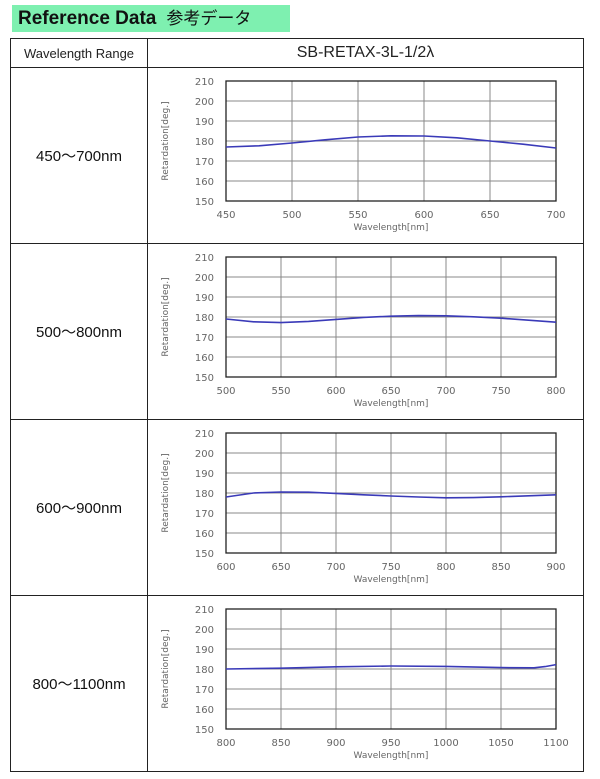 This screenshot has height=779, width=600. Describe the element at coordinates (225, 215) in the screenshot. I see `x-tick-label: 450` at that location.